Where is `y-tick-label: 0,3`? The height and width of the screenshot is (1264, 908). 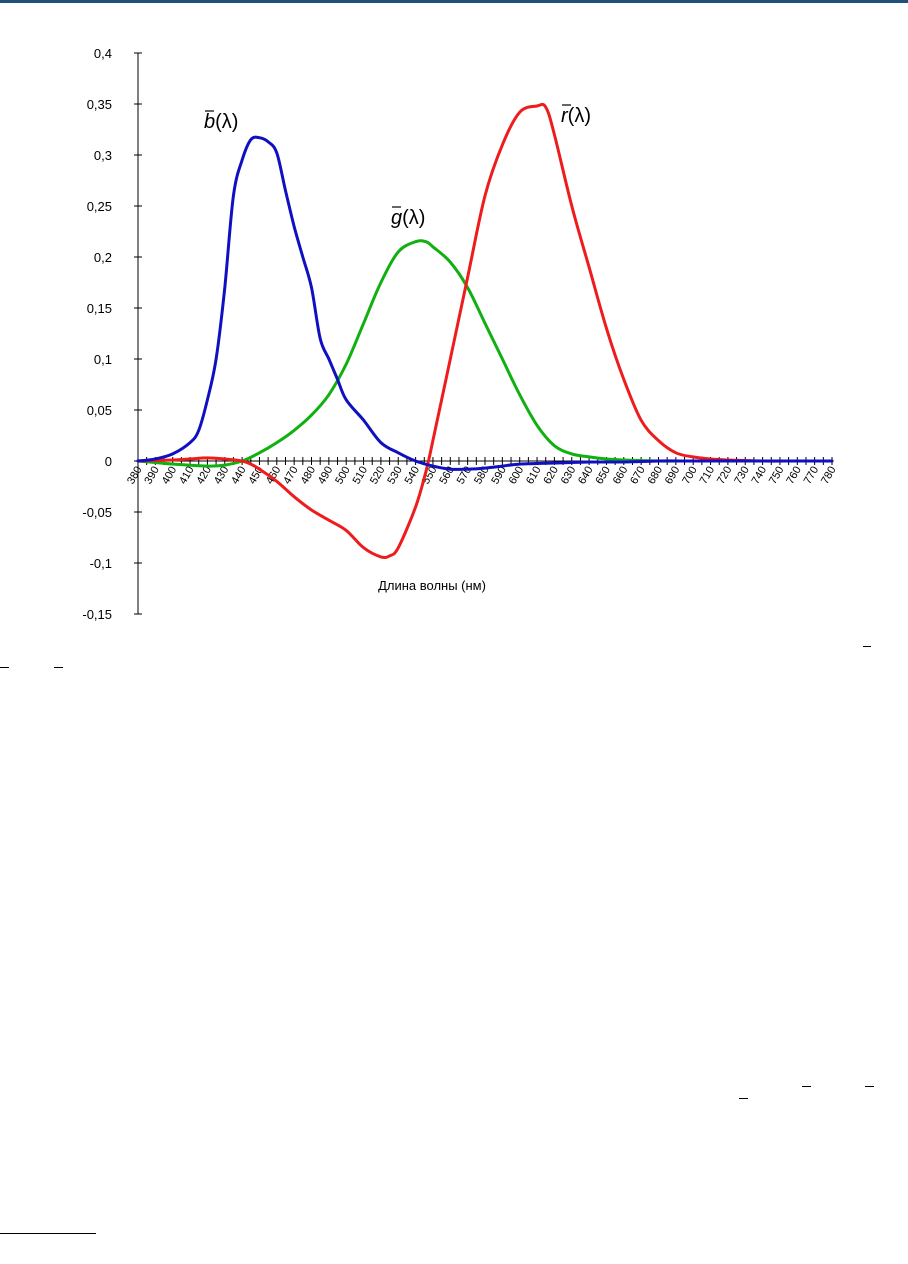 y-tick-label: 0,3 is located at coordinates (103, 155).